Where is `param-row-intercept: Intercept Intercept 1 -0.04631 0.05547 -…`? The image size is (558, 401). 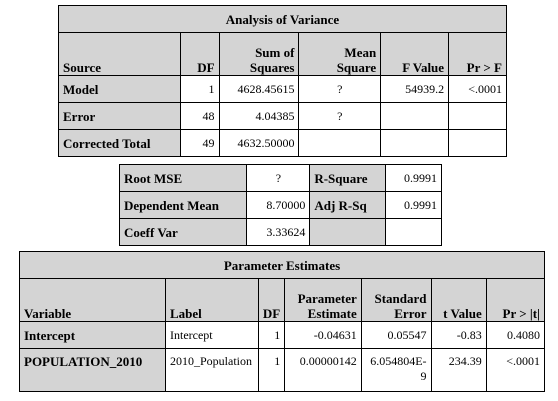 param-row-intercept: Intercept Intercept 1 -0.04631 0.05547 -… is located at coordinates (282, 335).